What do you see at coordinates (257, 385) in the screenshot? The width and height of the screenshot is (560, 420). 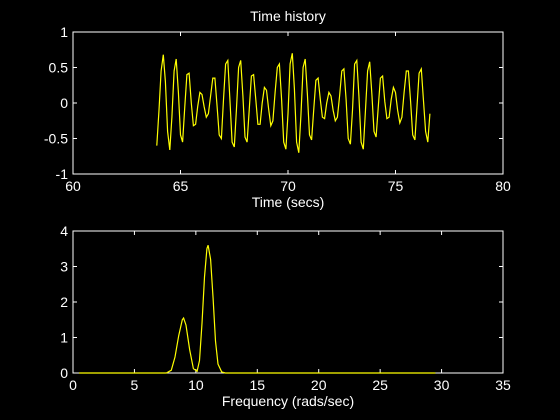 I see `x-tick-label: 15` at bounding box center [257, 385].